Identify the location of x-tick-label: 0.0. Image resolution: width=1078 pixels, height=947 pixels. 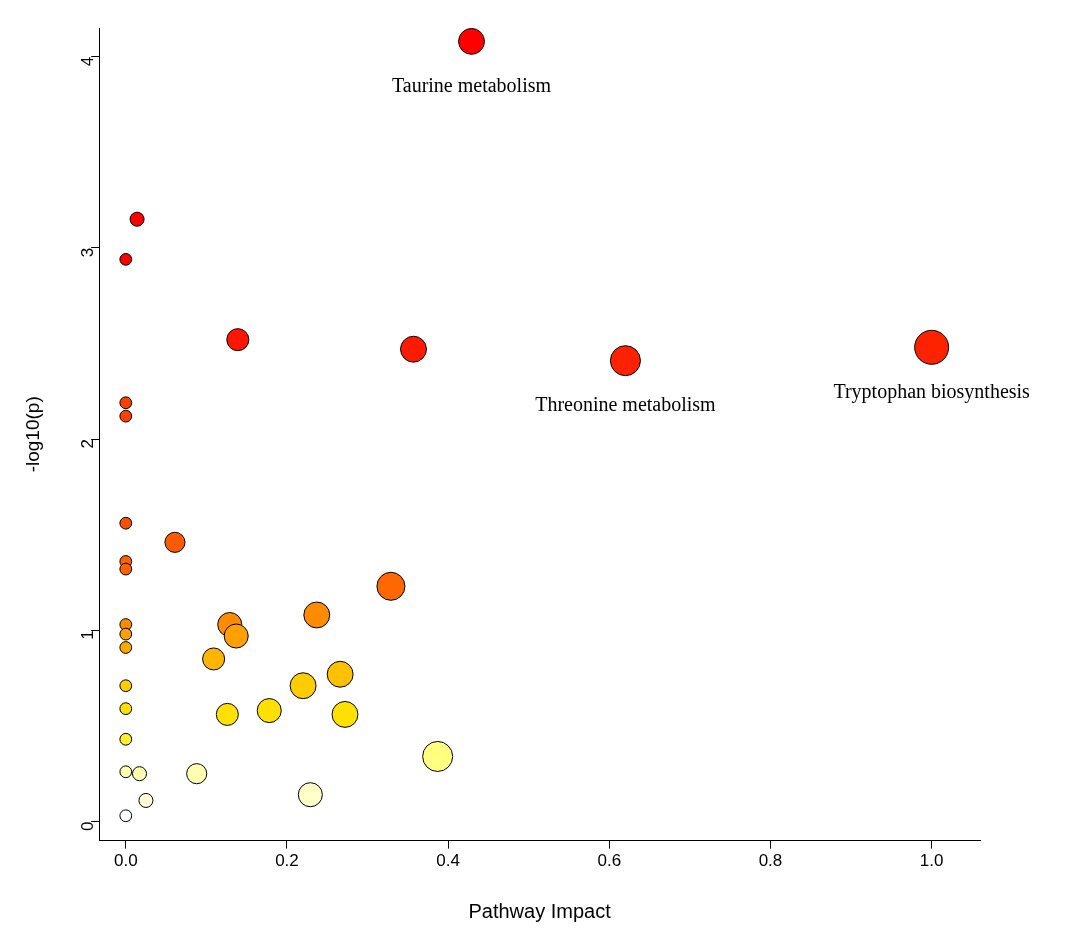
(125, 861).